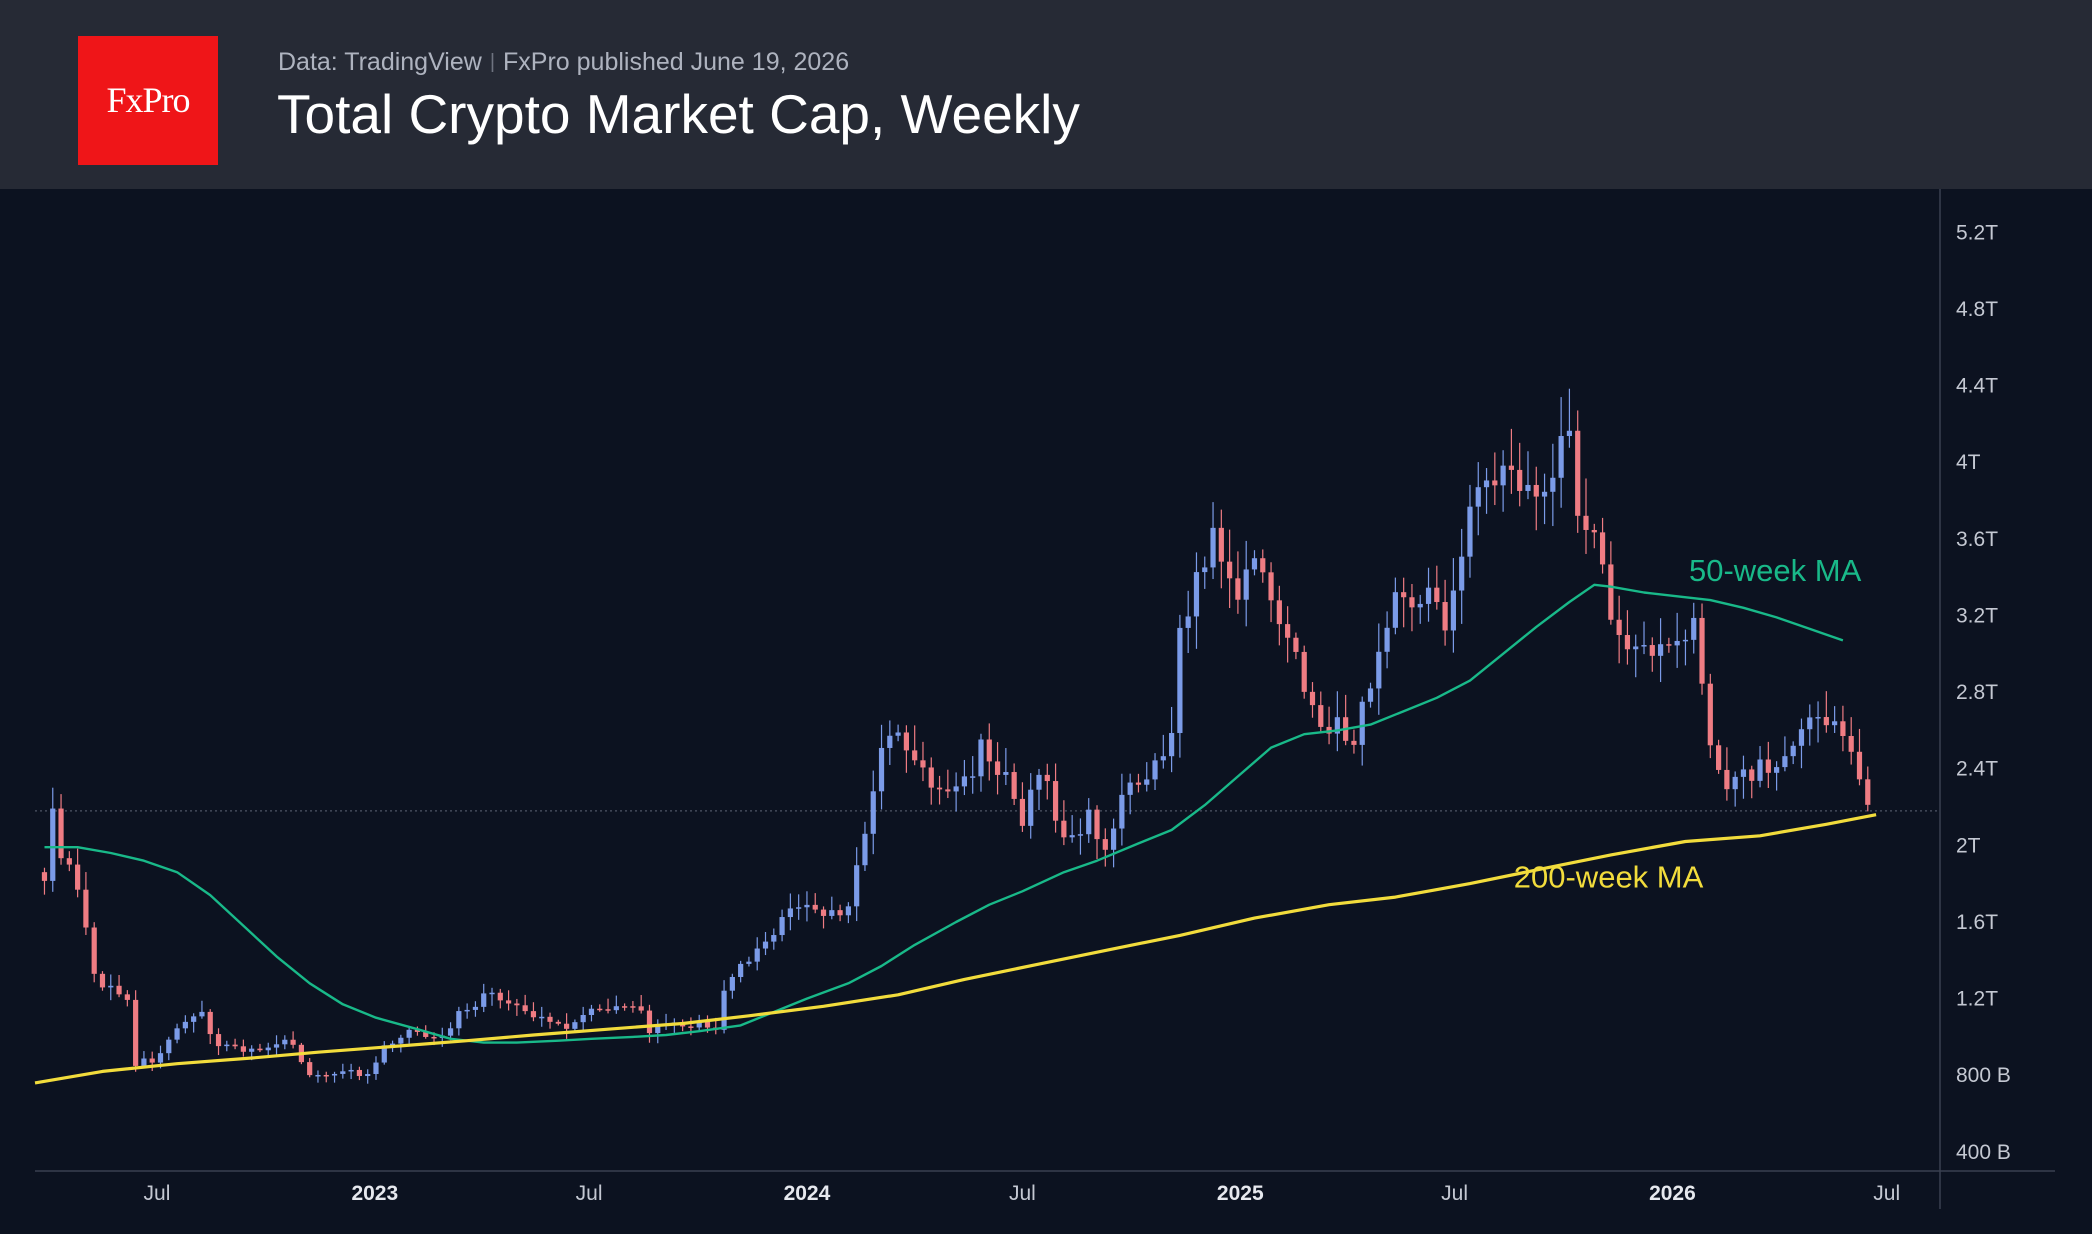 This screenshot has width=2092, height=1234. I want to click on y-tick-label: 4.8T, so click(1977, 309).